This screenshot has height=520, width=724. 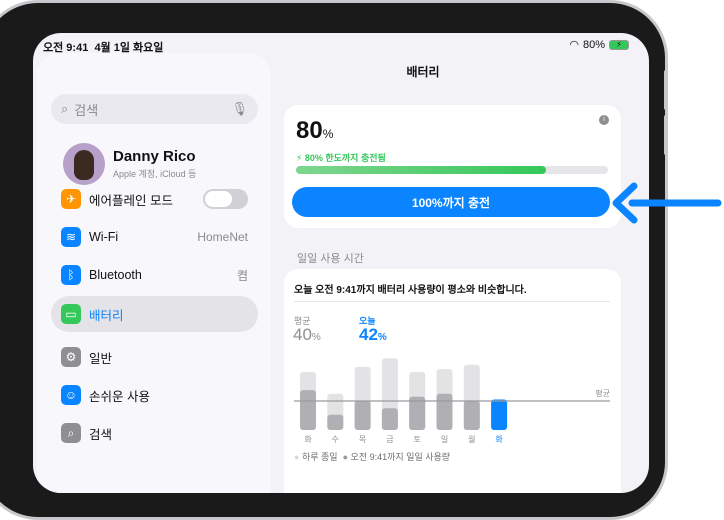 I want to click on average-label: 평균, so click(x=302, y=321).